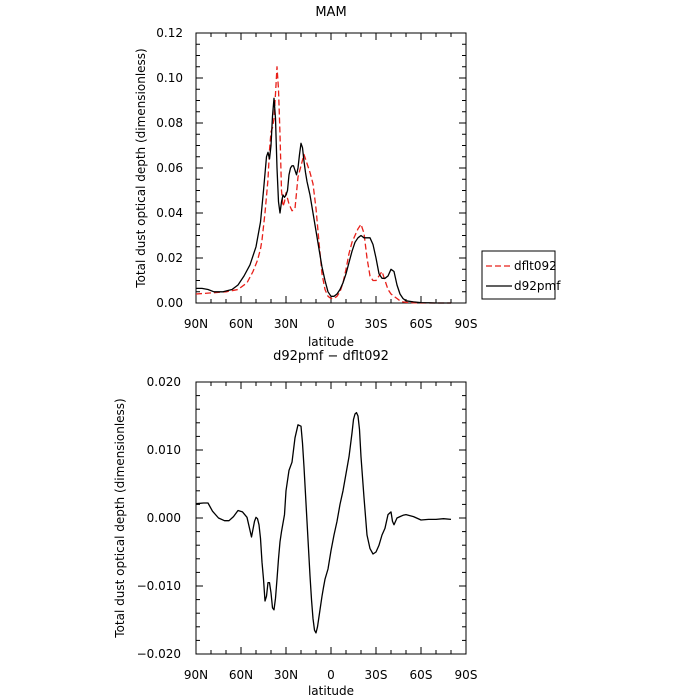 This screenshot has width=700, height=700. I want to click on top-x-tick-label: 60N, so click(241, 324).